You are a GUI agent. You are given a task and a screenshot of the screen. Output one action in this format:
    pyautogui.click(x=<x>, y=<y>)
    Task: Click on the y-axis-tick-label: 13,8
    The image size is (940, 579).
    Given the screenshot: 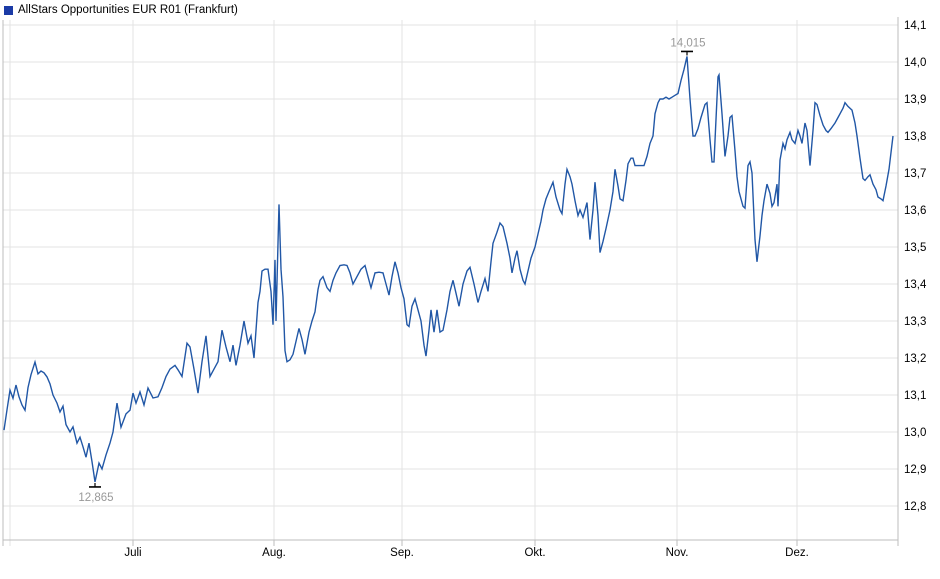 What is the action you would take?
    pyautogui.click(x=915, y=137)
    